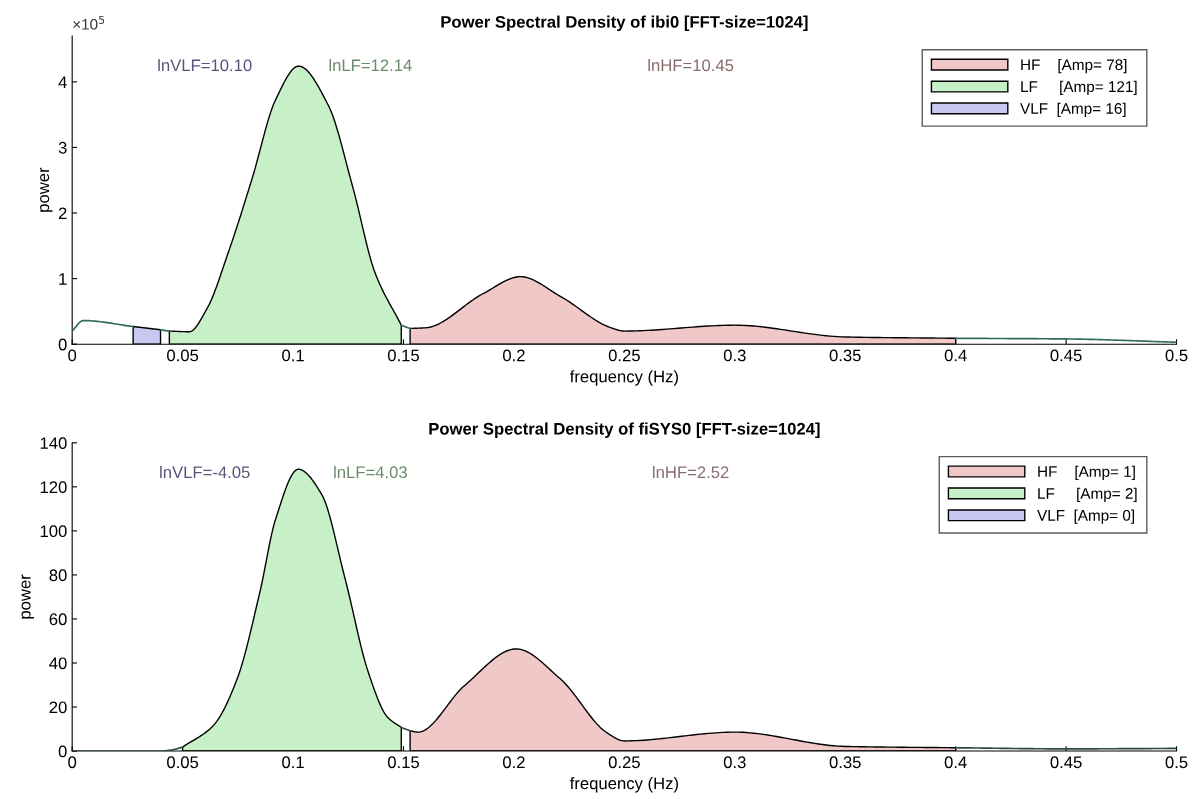 The width and height of the screenshot is (1203, 799). I want to click on legend-label: VLF [Amp= 16], so click(1073, 109).